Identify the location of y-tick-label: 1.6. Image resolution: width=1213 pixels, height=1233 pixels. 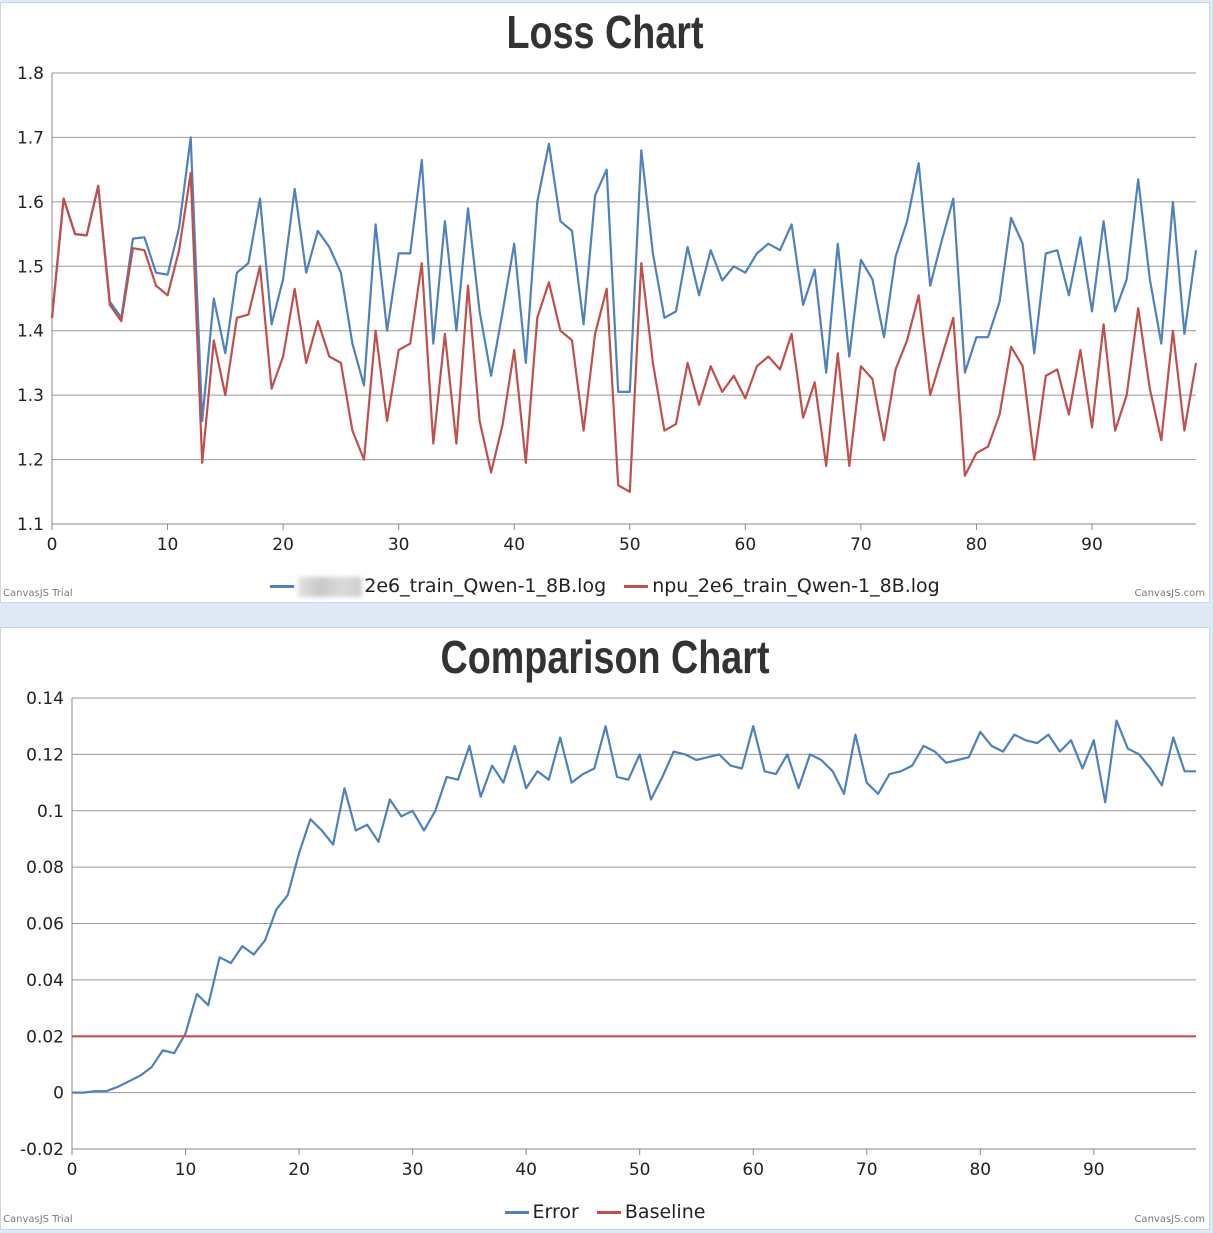
(30, 203).